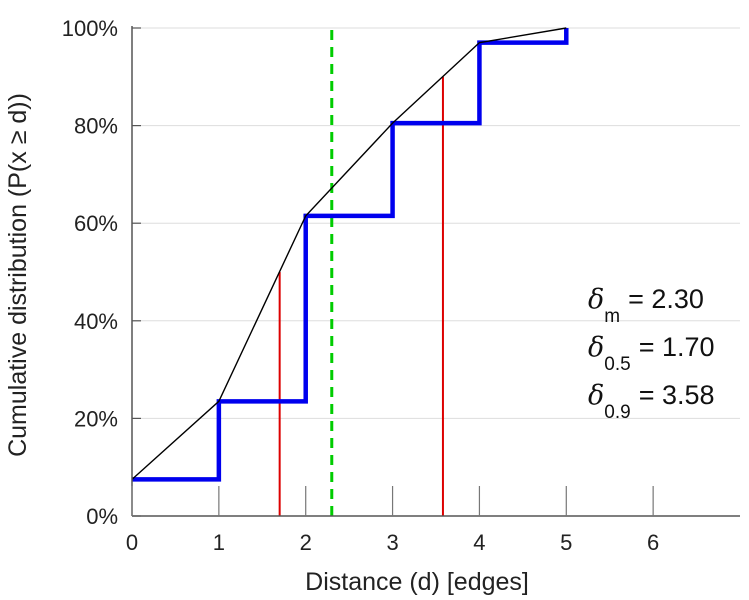 This screenshot has width=749, height=600. I want to click on y-tick-label: 80%, so click(96, 126).